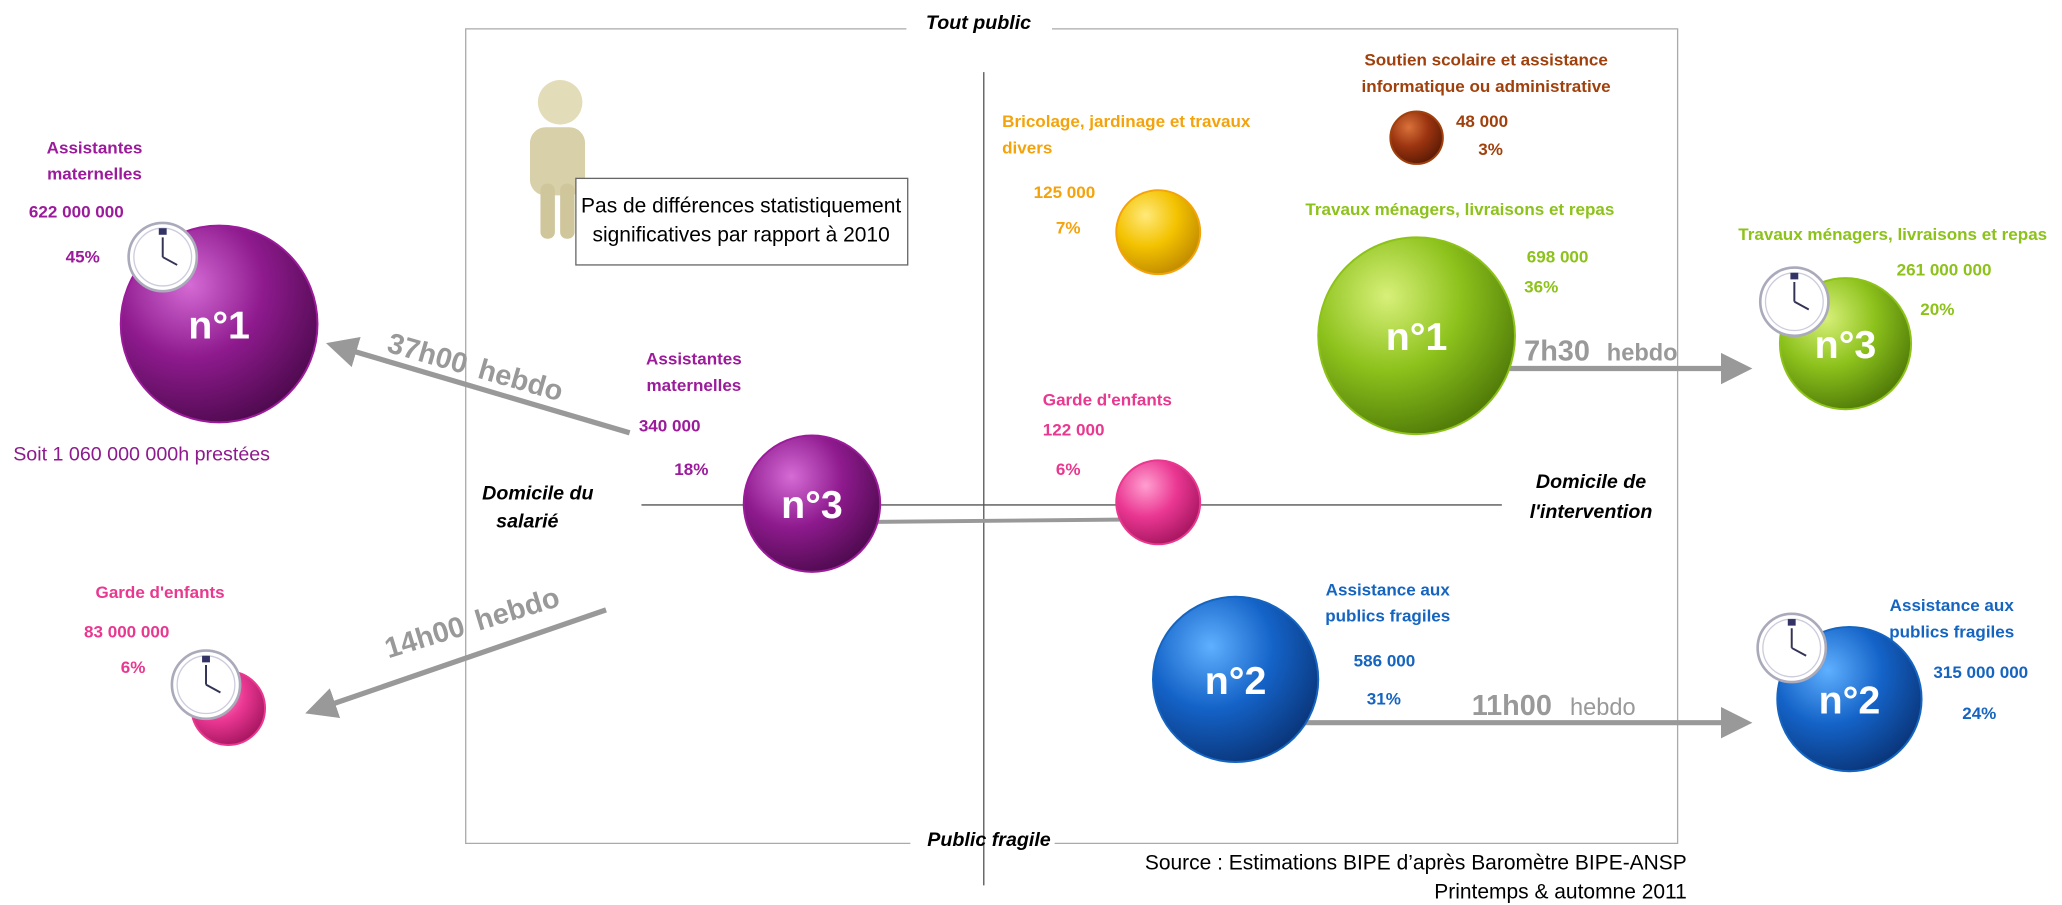  I want to click on bubble-share: 24%, so click(1979, 713).